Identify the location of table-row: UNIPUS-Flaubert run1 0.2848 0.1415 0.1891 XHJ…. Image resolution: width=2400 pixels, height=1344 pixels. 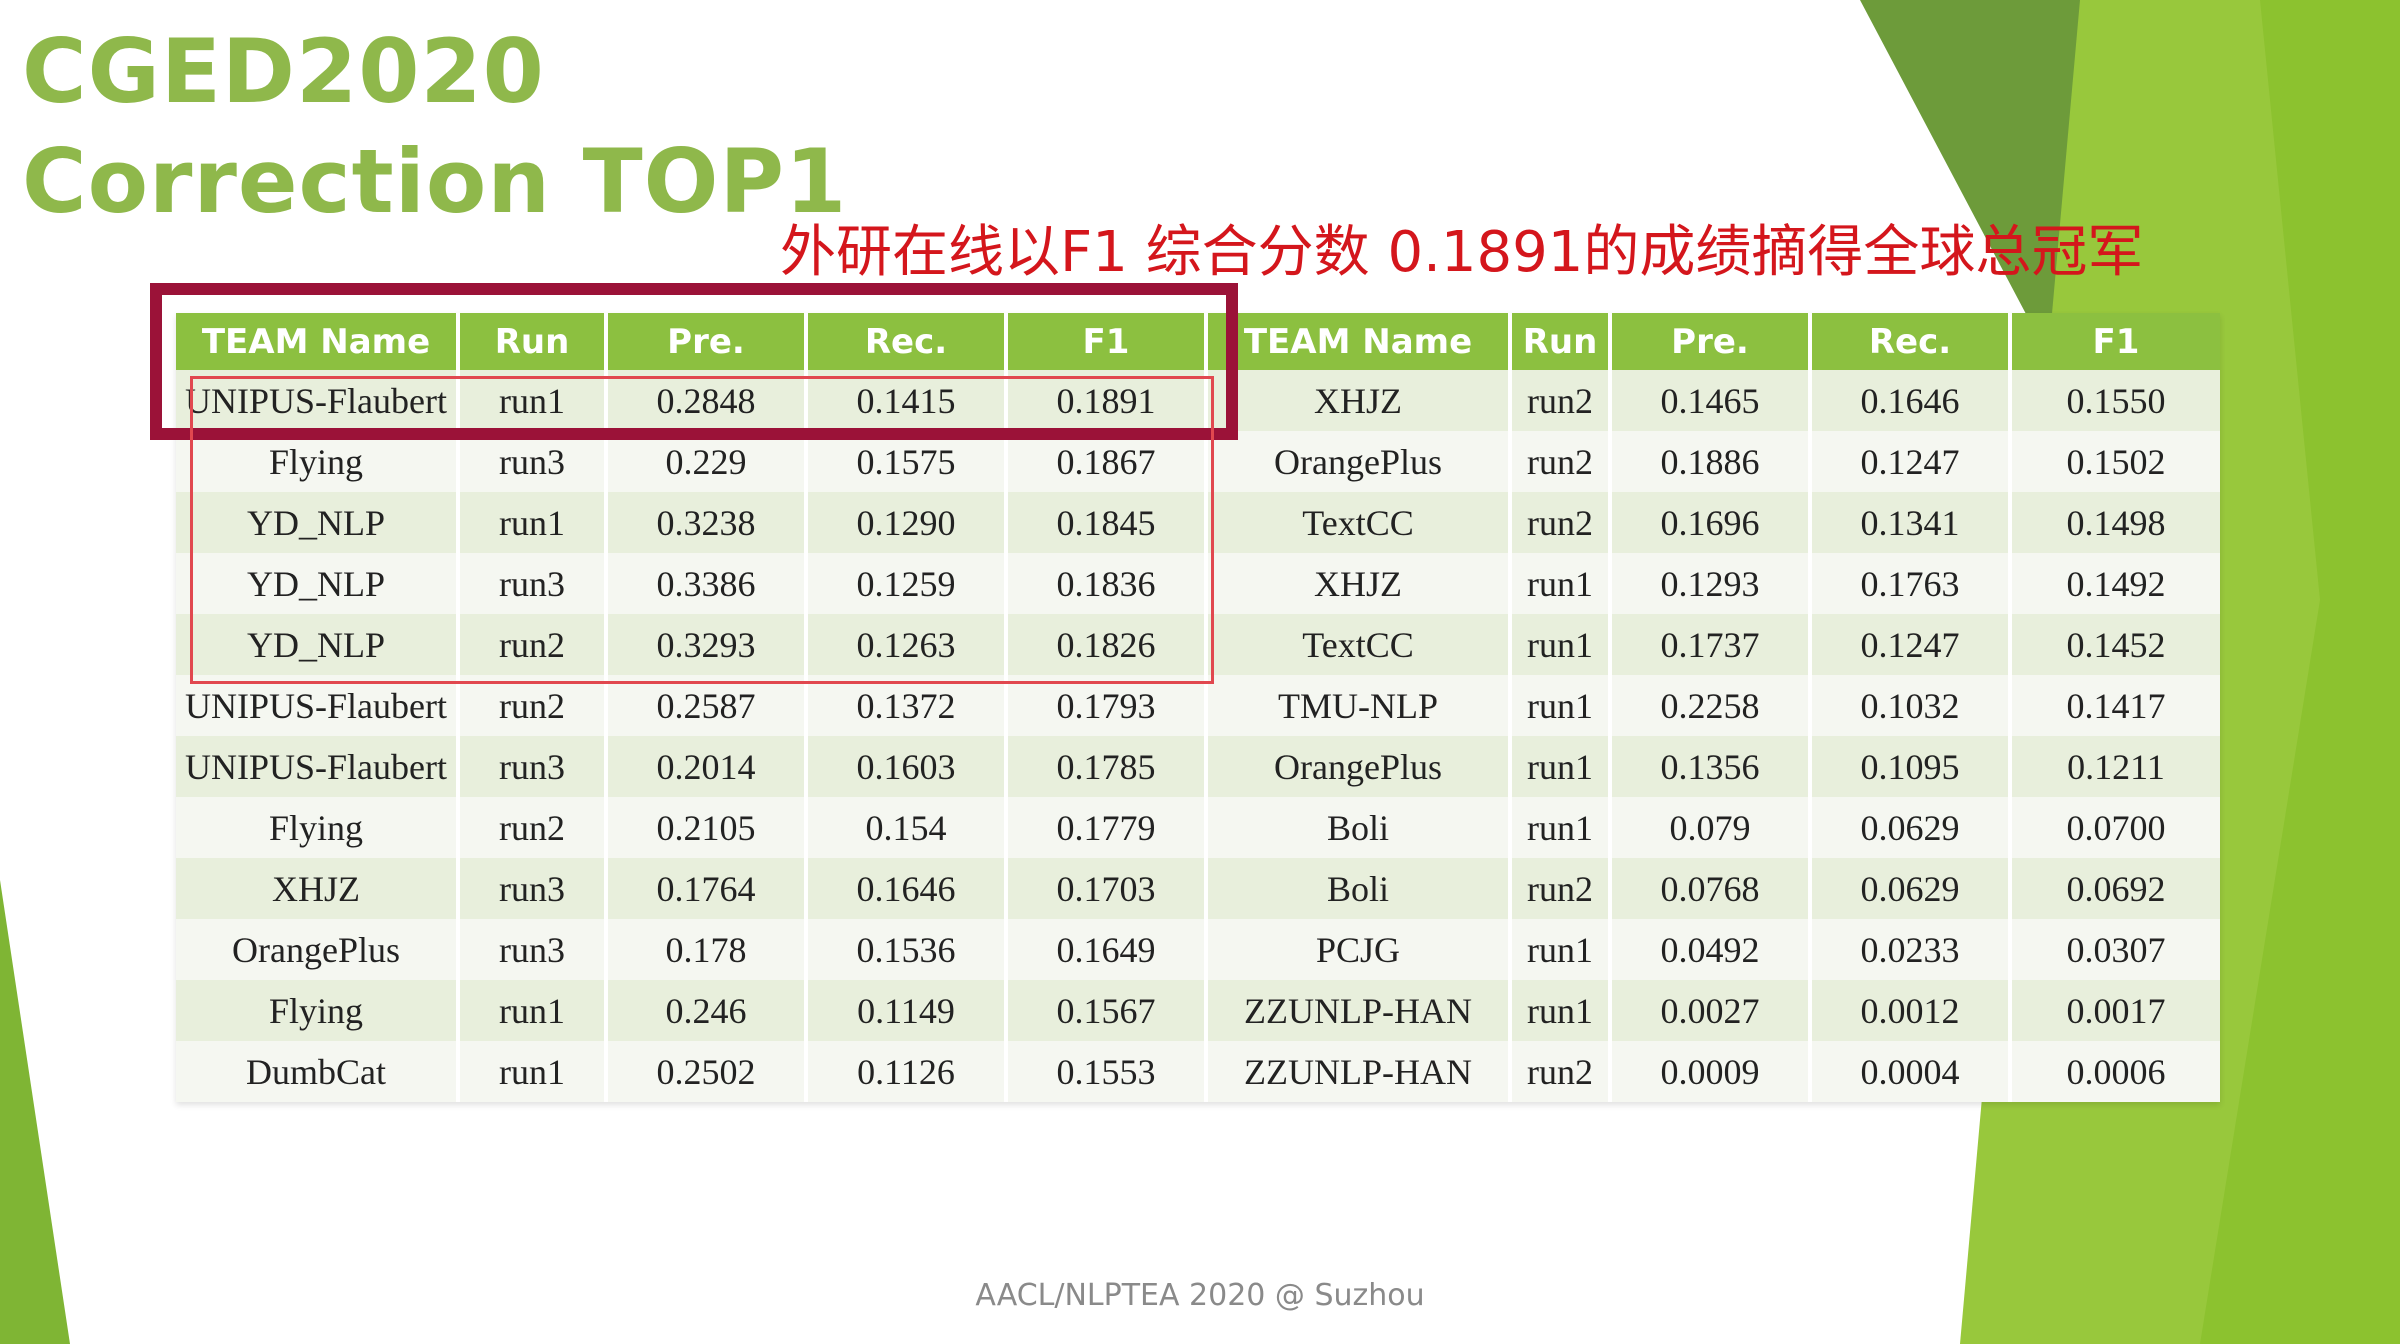
(1198, 400).